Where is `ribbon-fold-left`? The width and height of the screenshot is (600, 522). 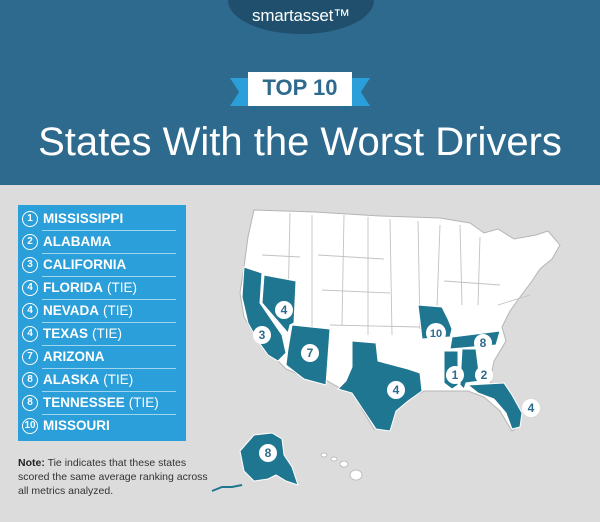 ribbon-fold-left is located at coordinates (252, 107).